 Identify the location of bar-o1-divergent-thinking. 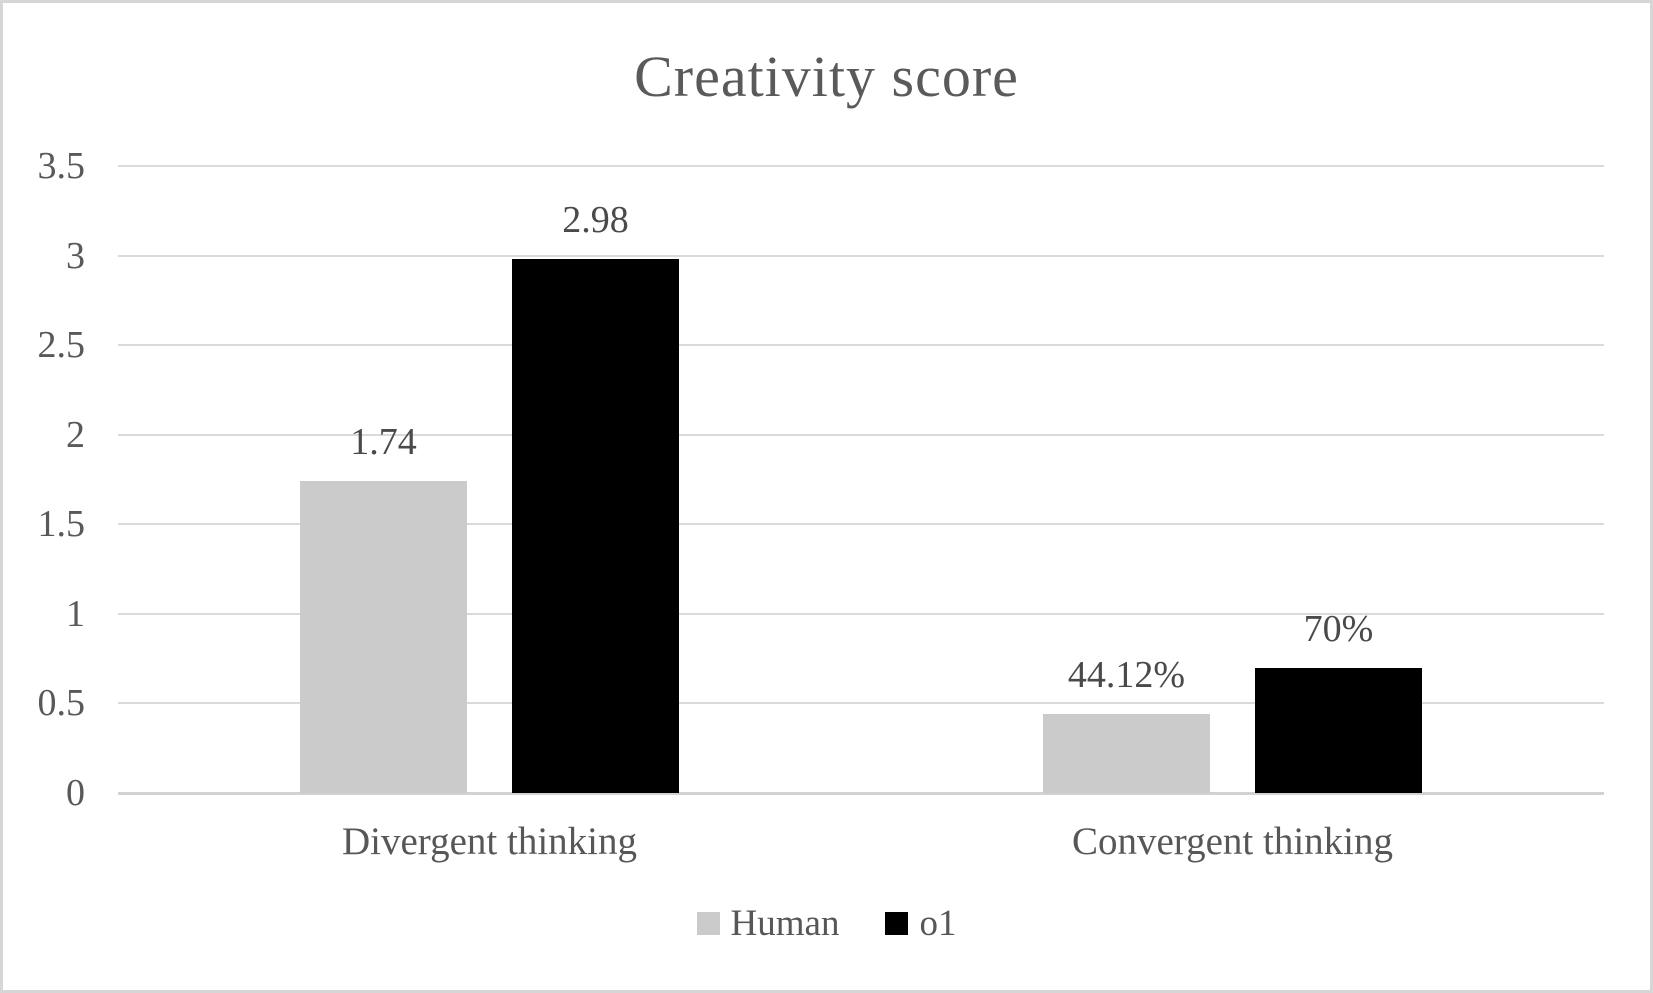
(595, 526).